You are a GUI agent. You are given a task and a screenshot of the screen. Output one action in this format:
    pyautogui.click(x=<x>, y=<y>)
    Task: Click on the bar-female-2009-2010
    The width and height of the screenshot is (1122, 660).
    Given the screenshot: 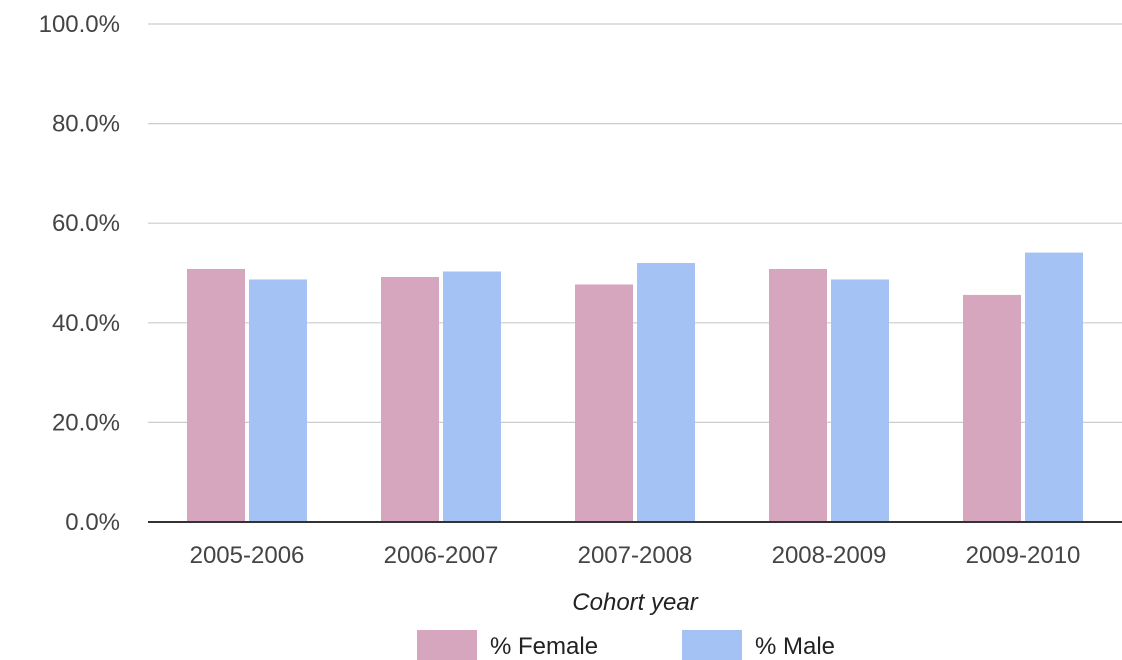 What is the action you would take?
    pyautogui.click(x=992, y=408)
    